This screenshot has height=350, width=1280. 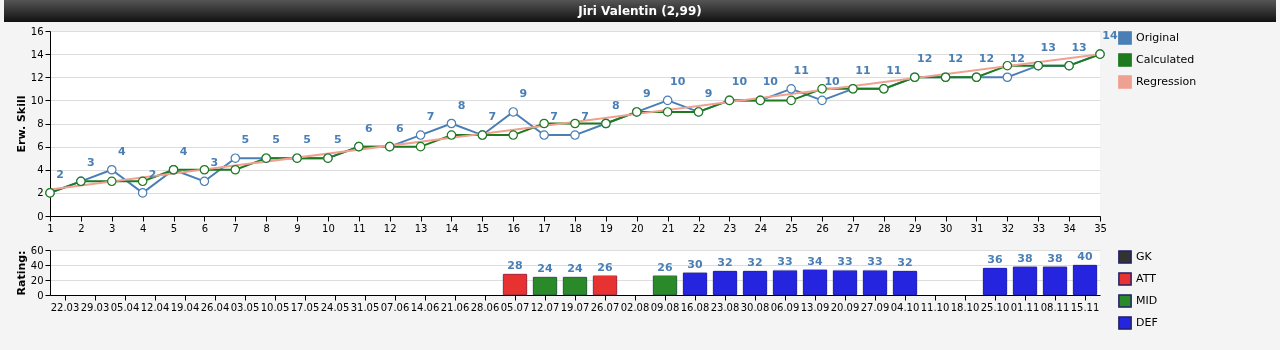 What do you see at coordinates (1165, 59) in the screenshot?
I see `legend-label: Calculated` at bounding box center [1165, 59].